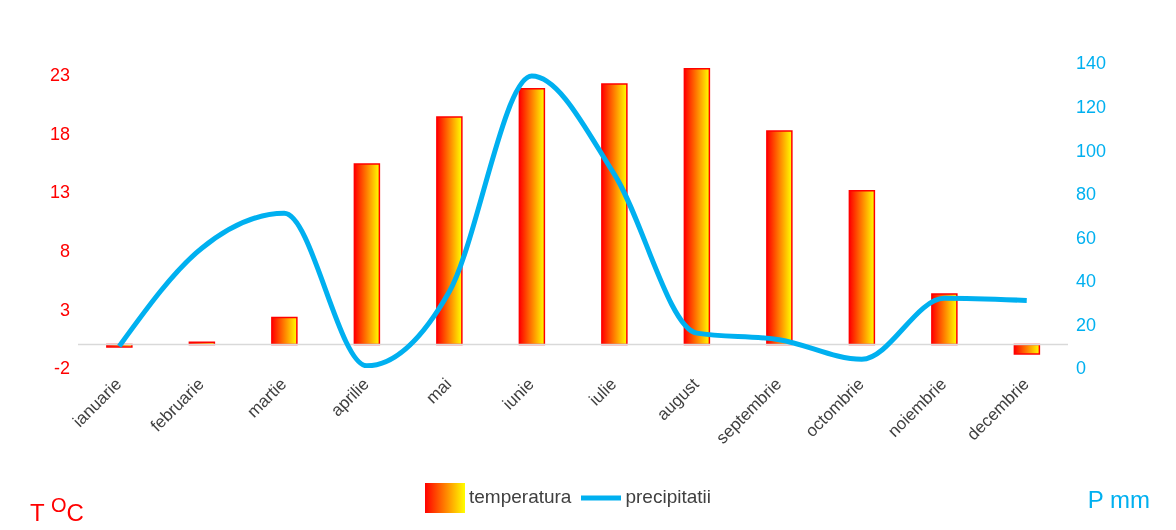  Describe the element at coordinates (668, 497) in the screenshot. I see `legend-label: precipitatii` at that location.